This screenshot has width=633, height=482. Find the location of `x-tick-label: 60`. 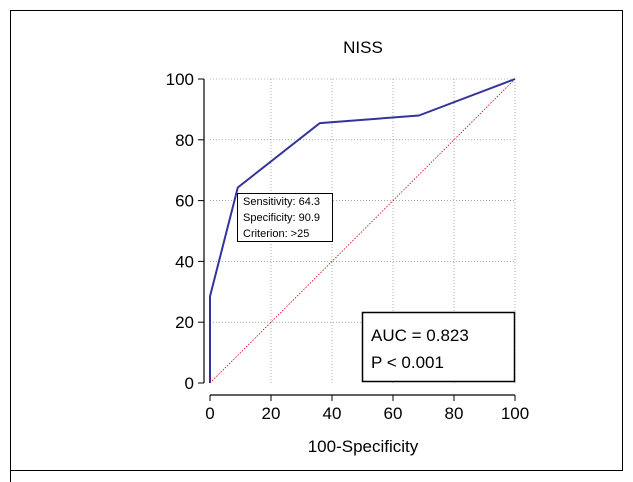

x-tick-label: 60 is located at coordinates (393, 413).